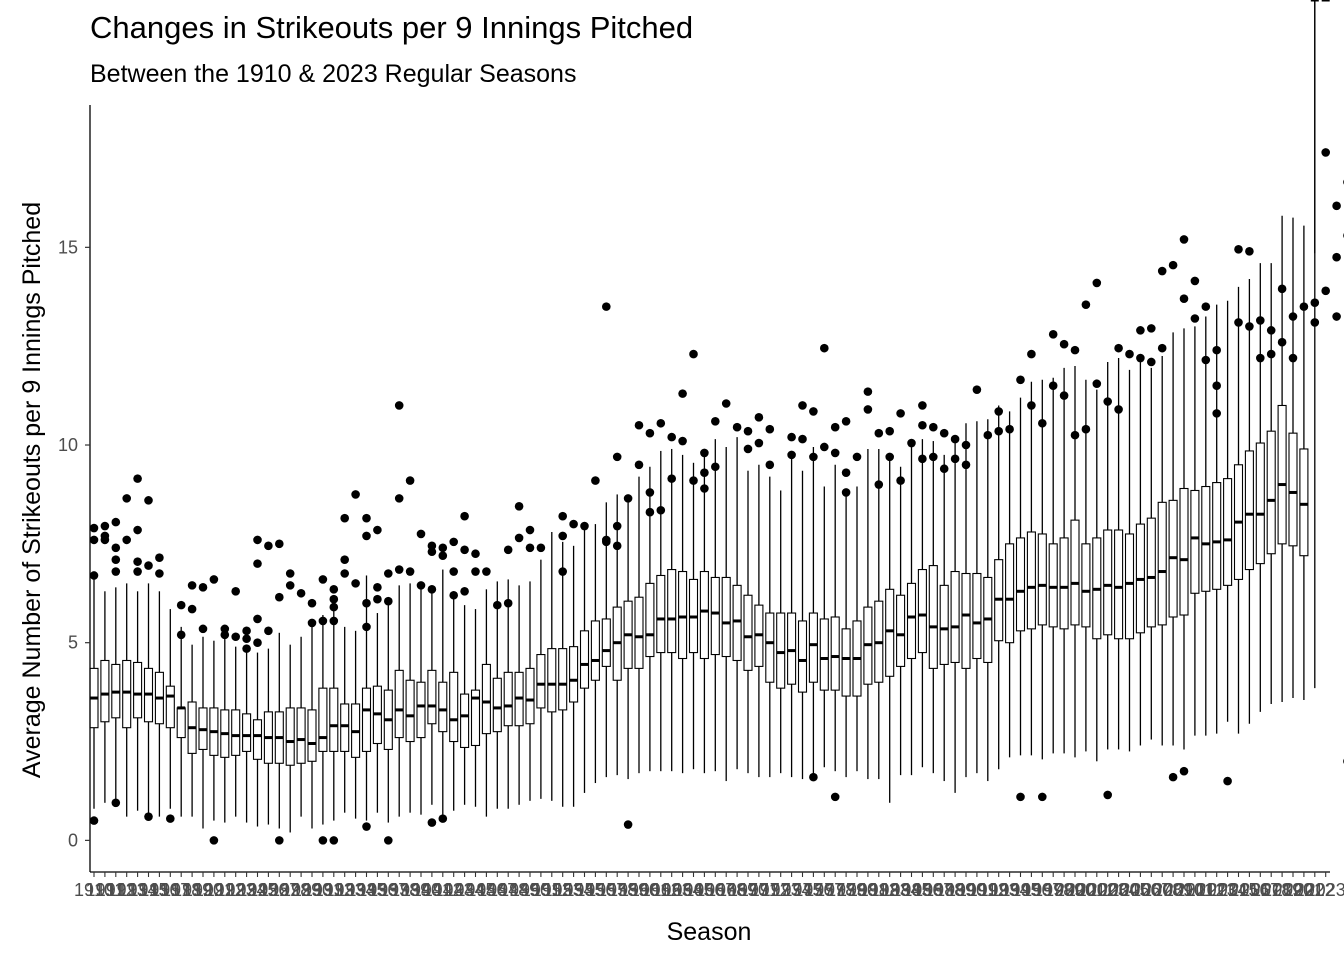 The image size is (1344, 960). Describe the element at coordinates (73, 643) in the screenshot. I see `y-tick-label: 5` at that location.